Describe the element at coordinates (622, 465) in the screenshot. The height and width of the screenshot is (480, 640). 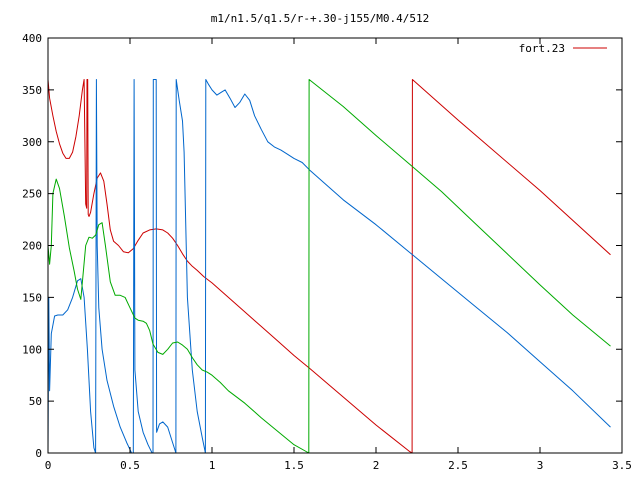
I see `x-tick-label: 3.5` at that location.